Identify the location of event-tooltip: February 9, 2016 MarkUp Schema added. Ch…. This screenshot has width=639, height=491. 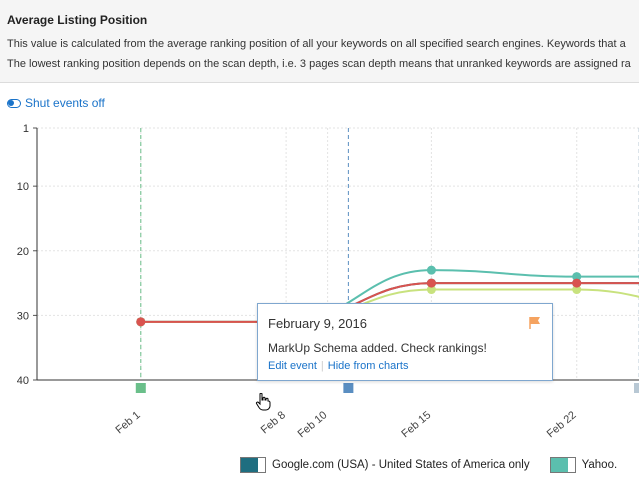
(405, 342).